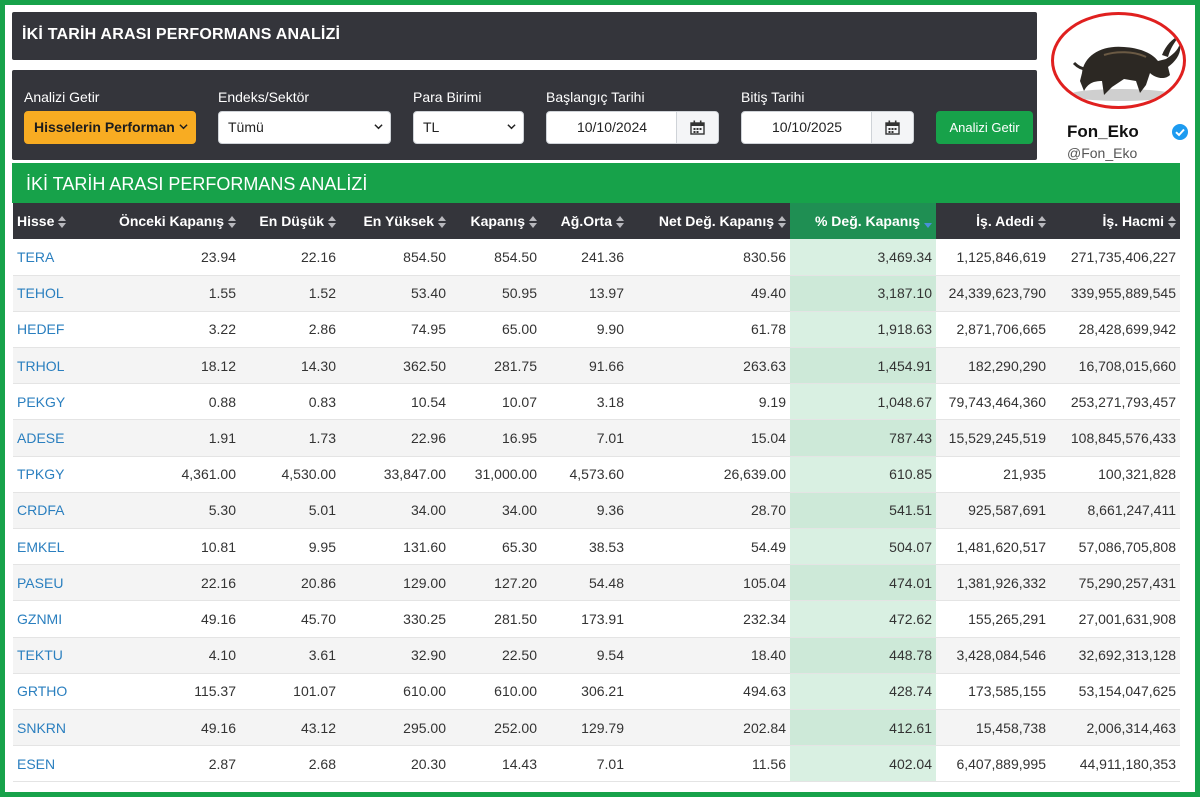  What do you see at coordinates (167, 293) in the screenshot?
I see `table-cell: 1.55` at bounding box center [167, 293].